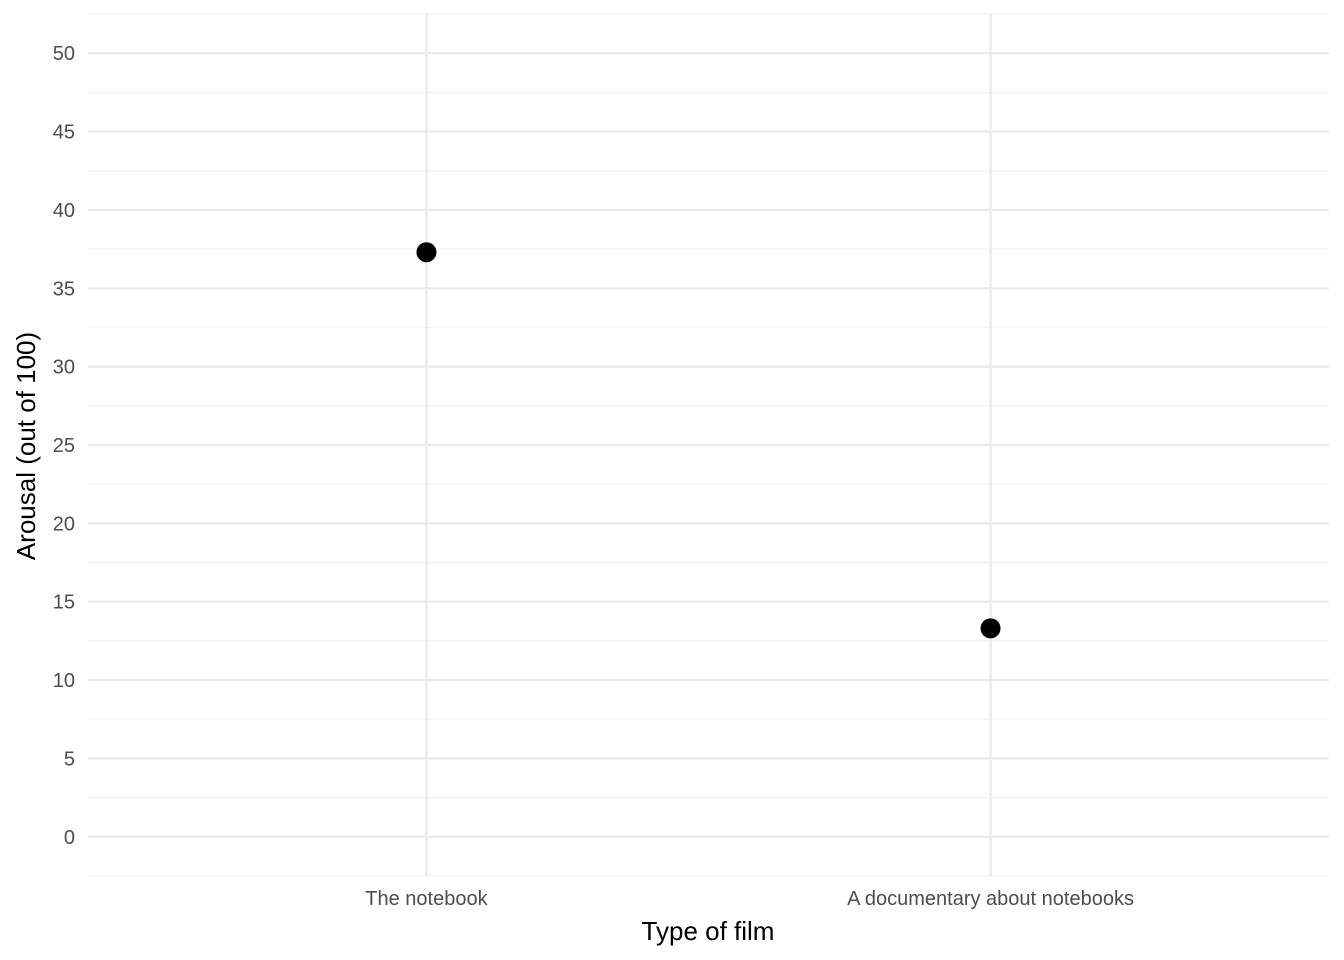 Image resolution: width=1344 pixels, height=960 pixels. What do you see at coordinates (64, 681) in the screenshot?
I see `y-tick-label: 10` at bounding box center [64, 681].